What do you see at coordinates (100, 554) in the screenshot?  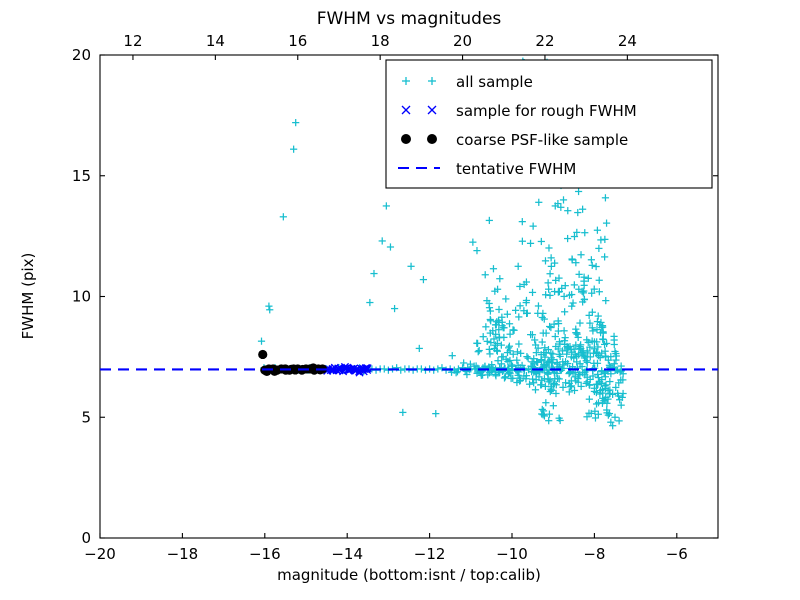 I see `x-tick-label: −20` at bounding box center [100, 554].